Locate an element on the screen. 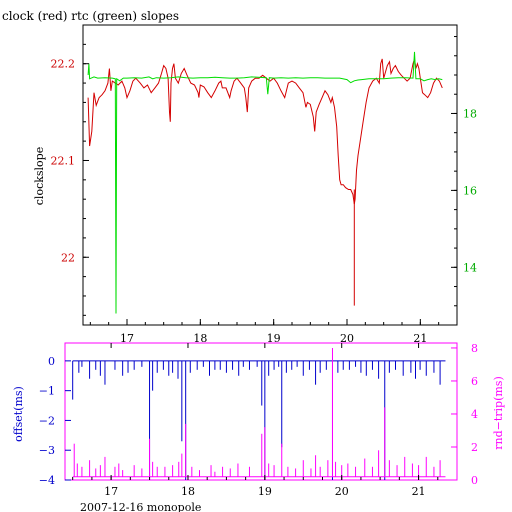  top-y-tick-label: 22.2 is located at coordinates (63, 64).